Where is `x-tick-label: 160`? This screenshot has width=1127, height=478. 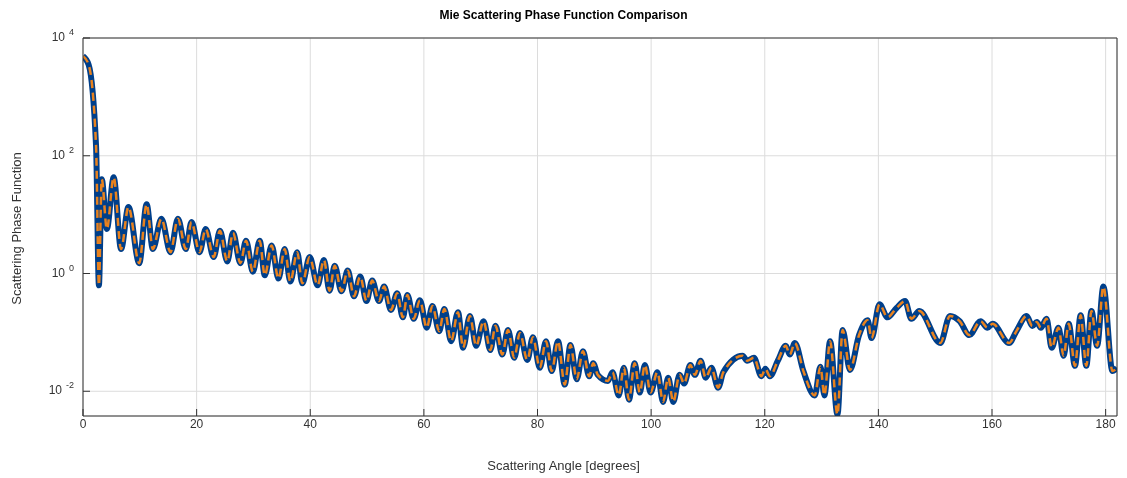 x-tick-label: 160 is located at coordinates (992, 424).